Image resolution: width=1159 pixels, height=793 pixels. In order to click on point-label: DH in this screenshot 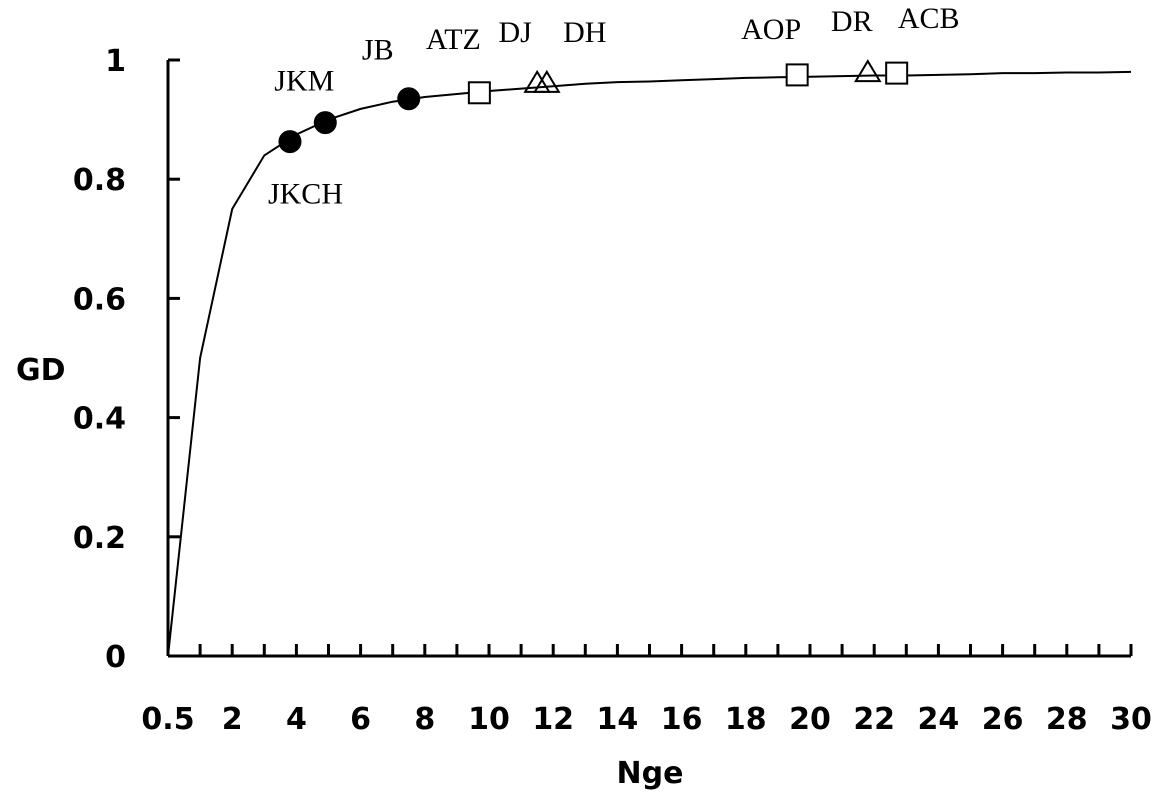, I will do `click(584, 32)`.